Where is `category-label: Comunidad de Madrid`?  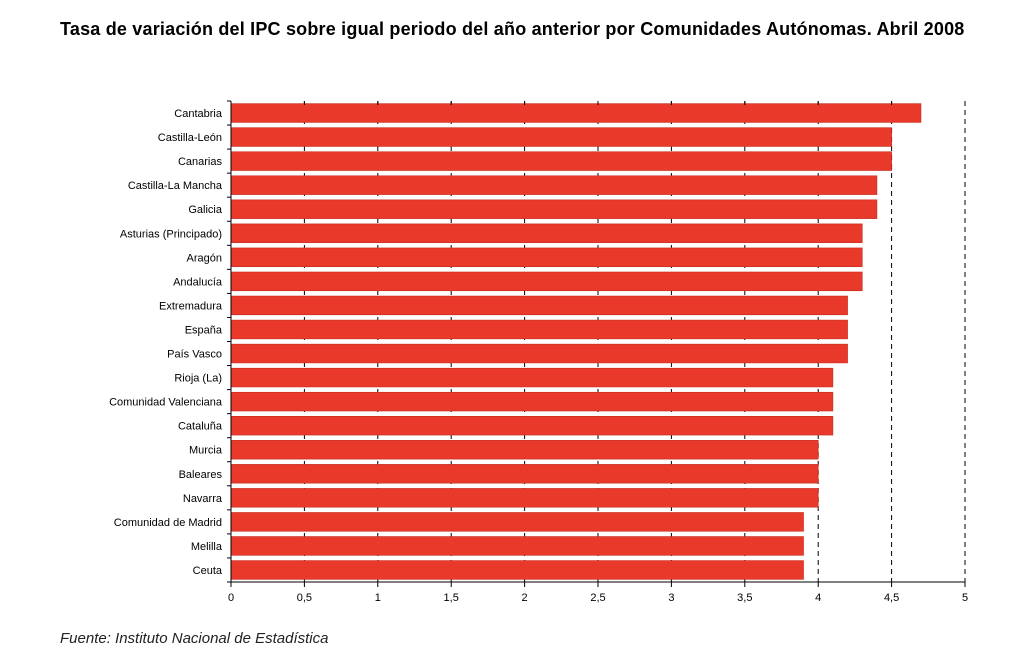
category-label: Comunidad de Madrid is located at coordinates (168, 523).